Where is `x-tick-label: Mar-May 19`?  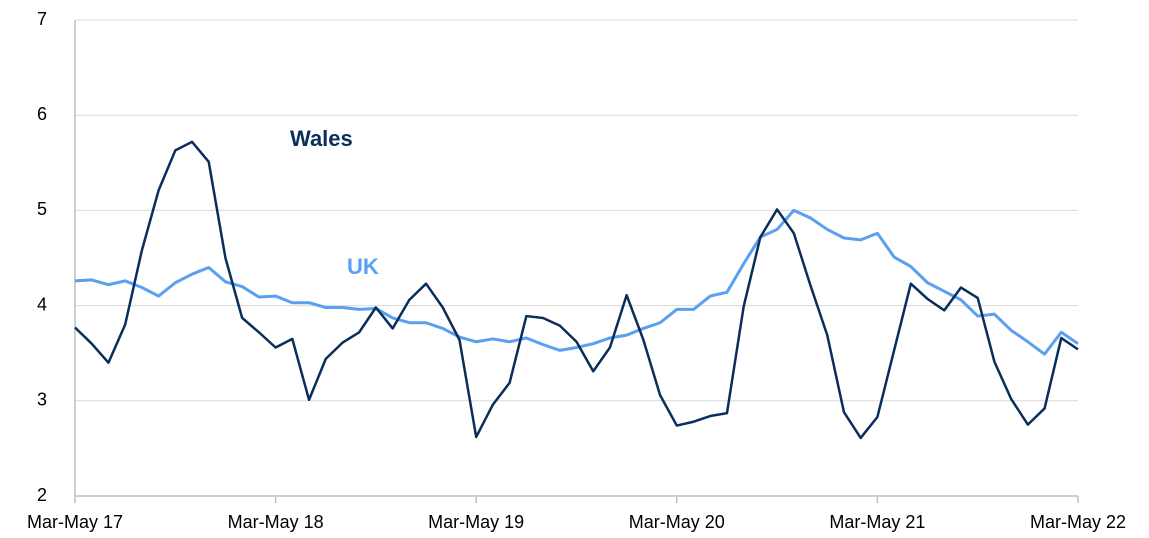
x-tick-label: Mar-May 19 is located at coordinates (476, 522).